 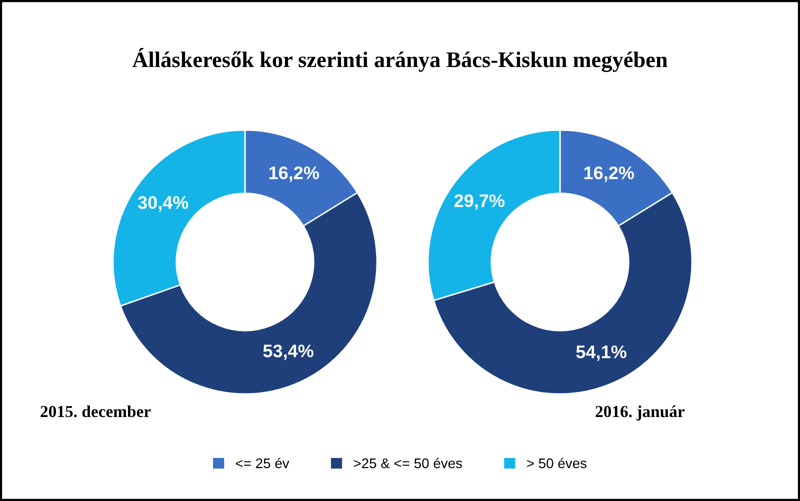 What do you see at coordinates (640, 413) in the screenshot?
I see `text: 2016. január` at bounding box center [640, 413].